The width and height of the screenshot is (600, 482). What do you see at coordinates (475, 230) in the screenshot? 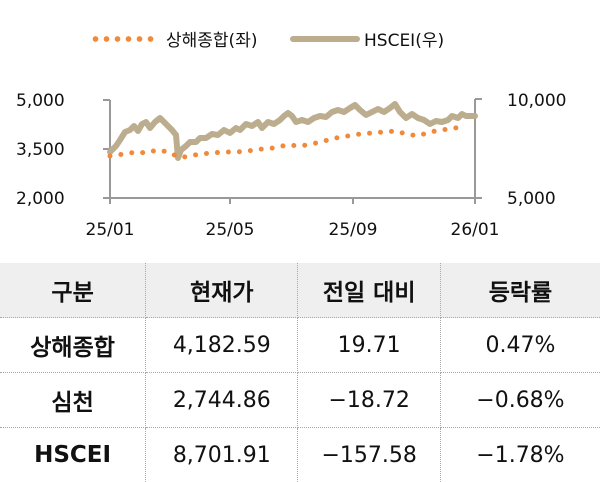
I see `x-tick-26-01: 26/01` at bounding box center [475, 230].